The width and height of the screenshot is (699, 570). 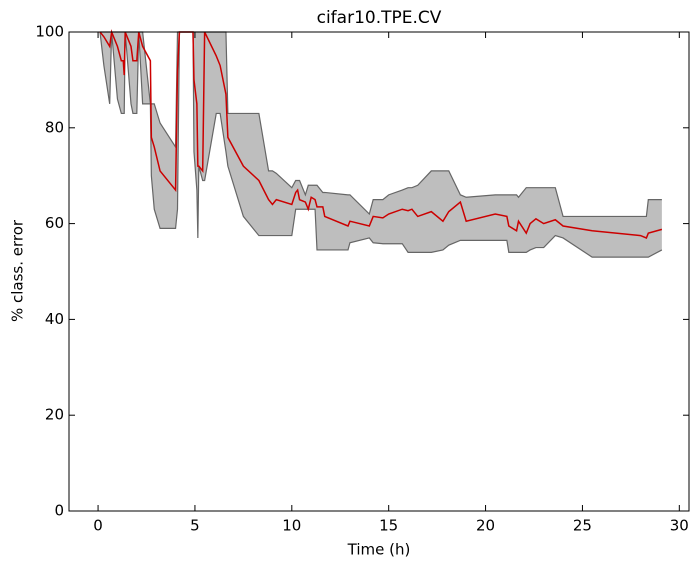 I want to click on x-tick-label: 20, so click(x=485, y=526).